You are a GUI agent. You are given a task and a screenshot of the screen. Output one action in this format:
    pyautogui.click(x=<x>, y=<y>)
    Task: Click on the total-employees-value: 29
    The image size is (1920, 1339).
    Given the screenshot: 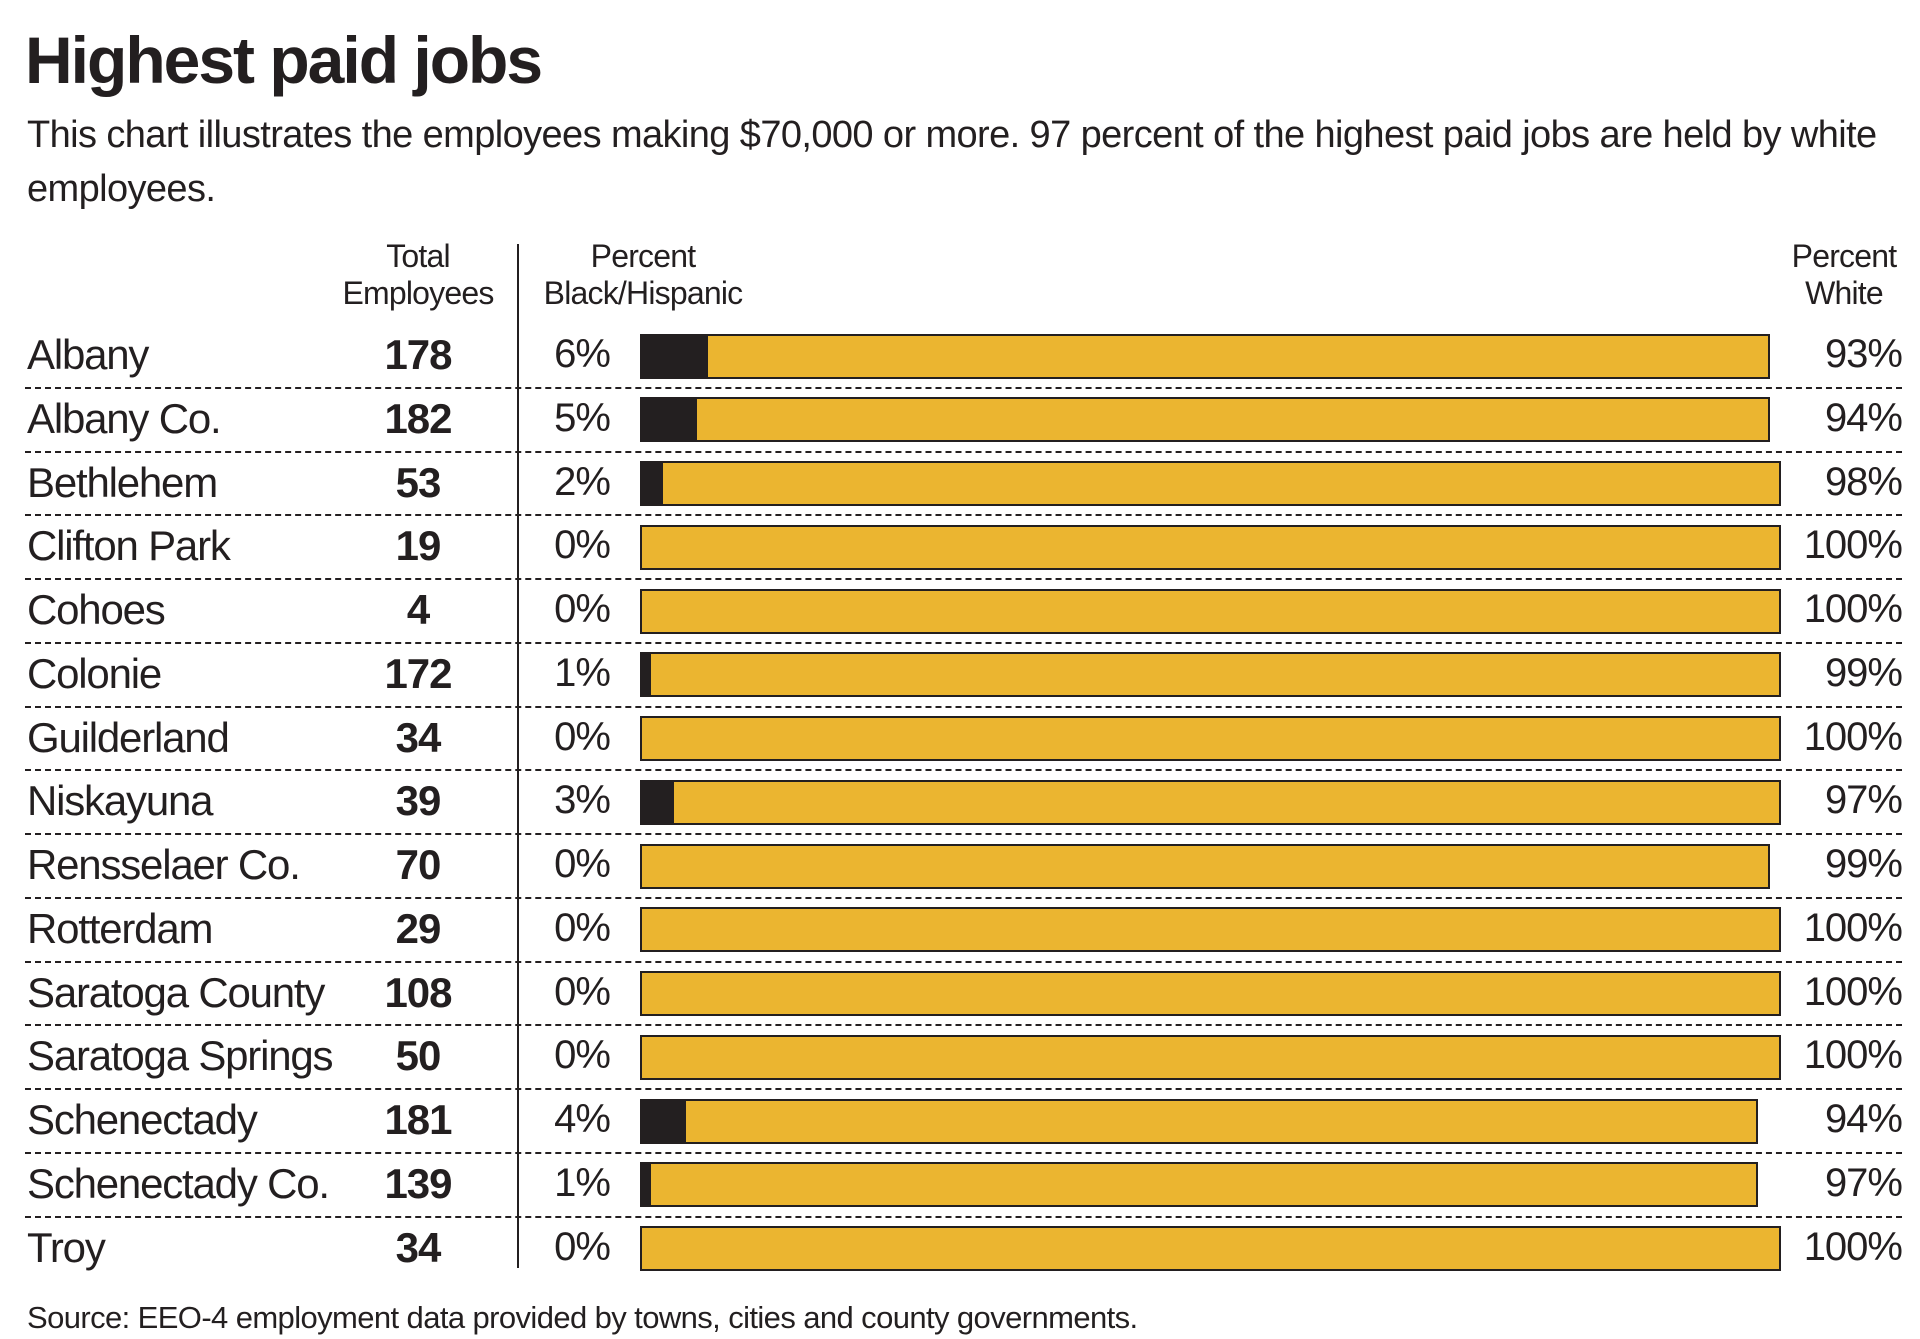 What is the action you would take?
    pyautogui.click(x=418, y=928)
    